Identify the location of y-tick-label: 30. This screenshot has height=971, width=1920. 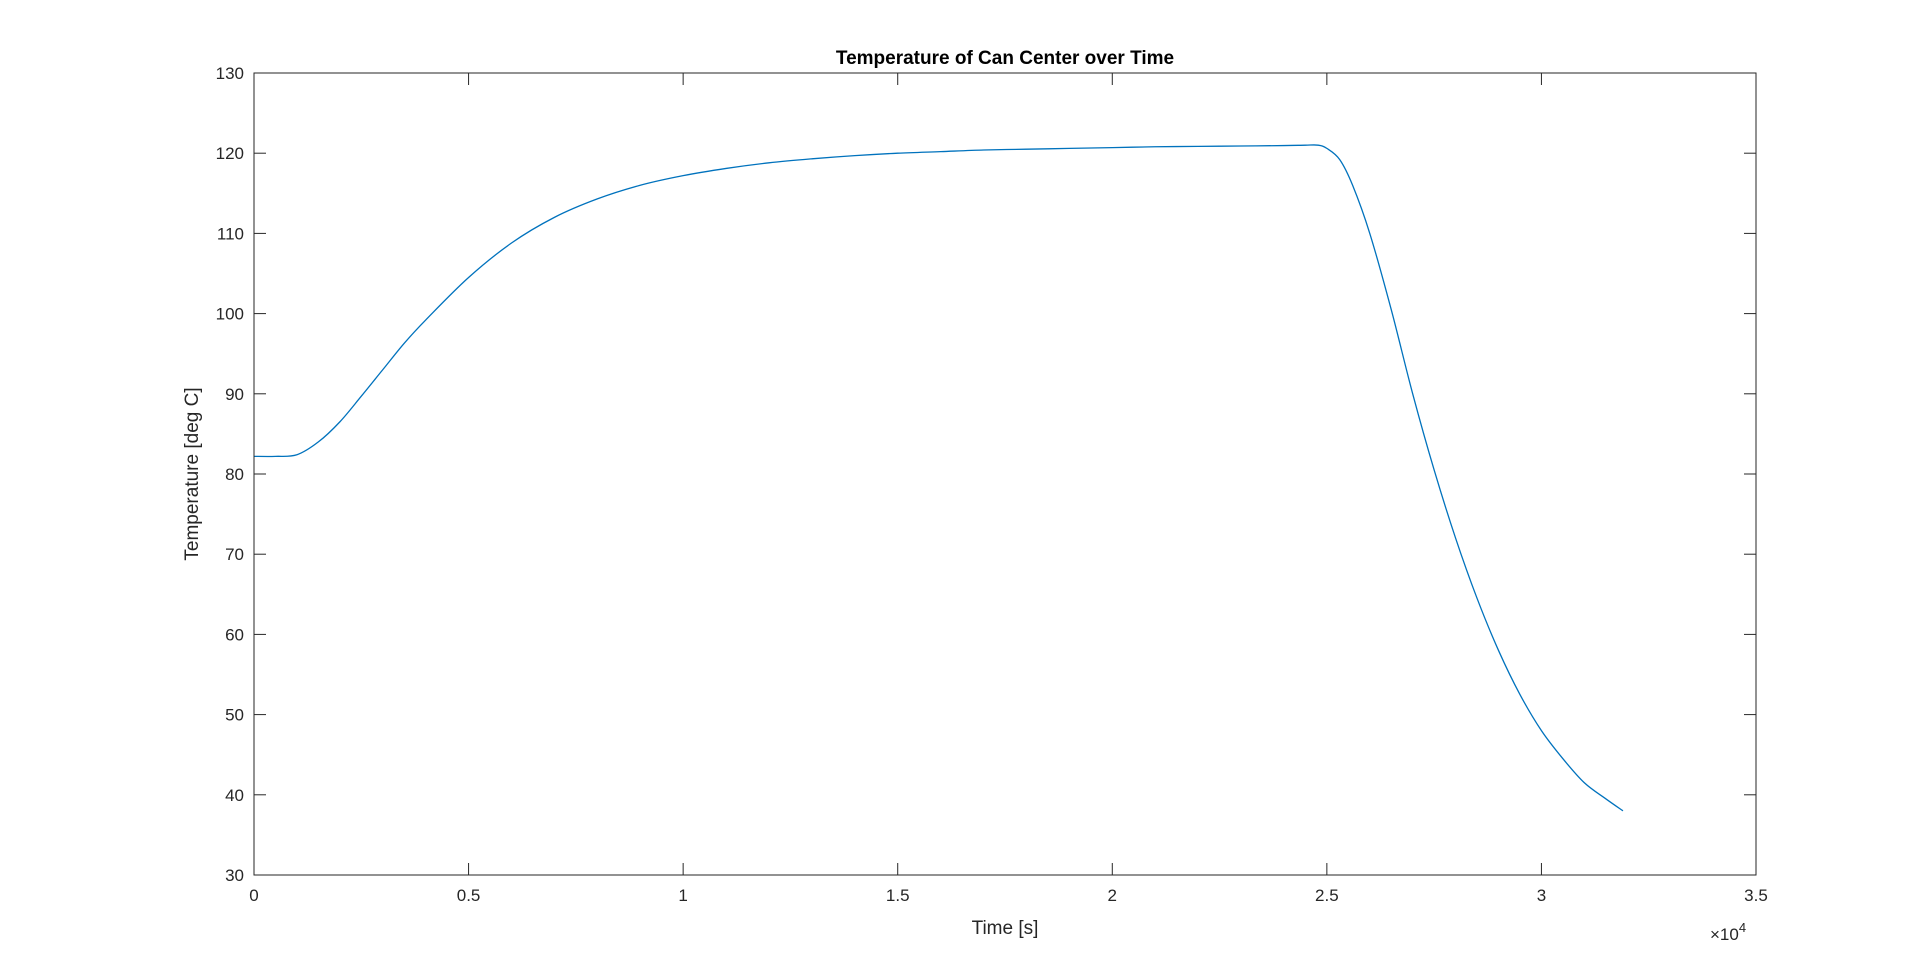
(234, 875).